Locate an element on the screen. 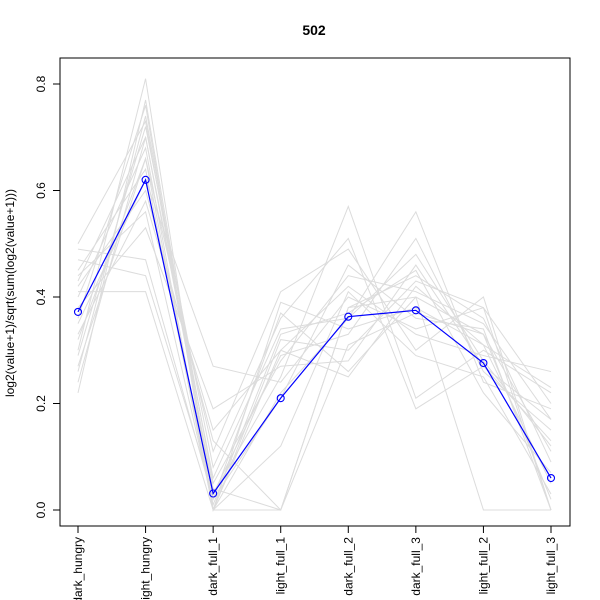  y-axis-label: log2(value+1)/sqrt(sum(log2(value+1))) is located at coordinates (10, 293).